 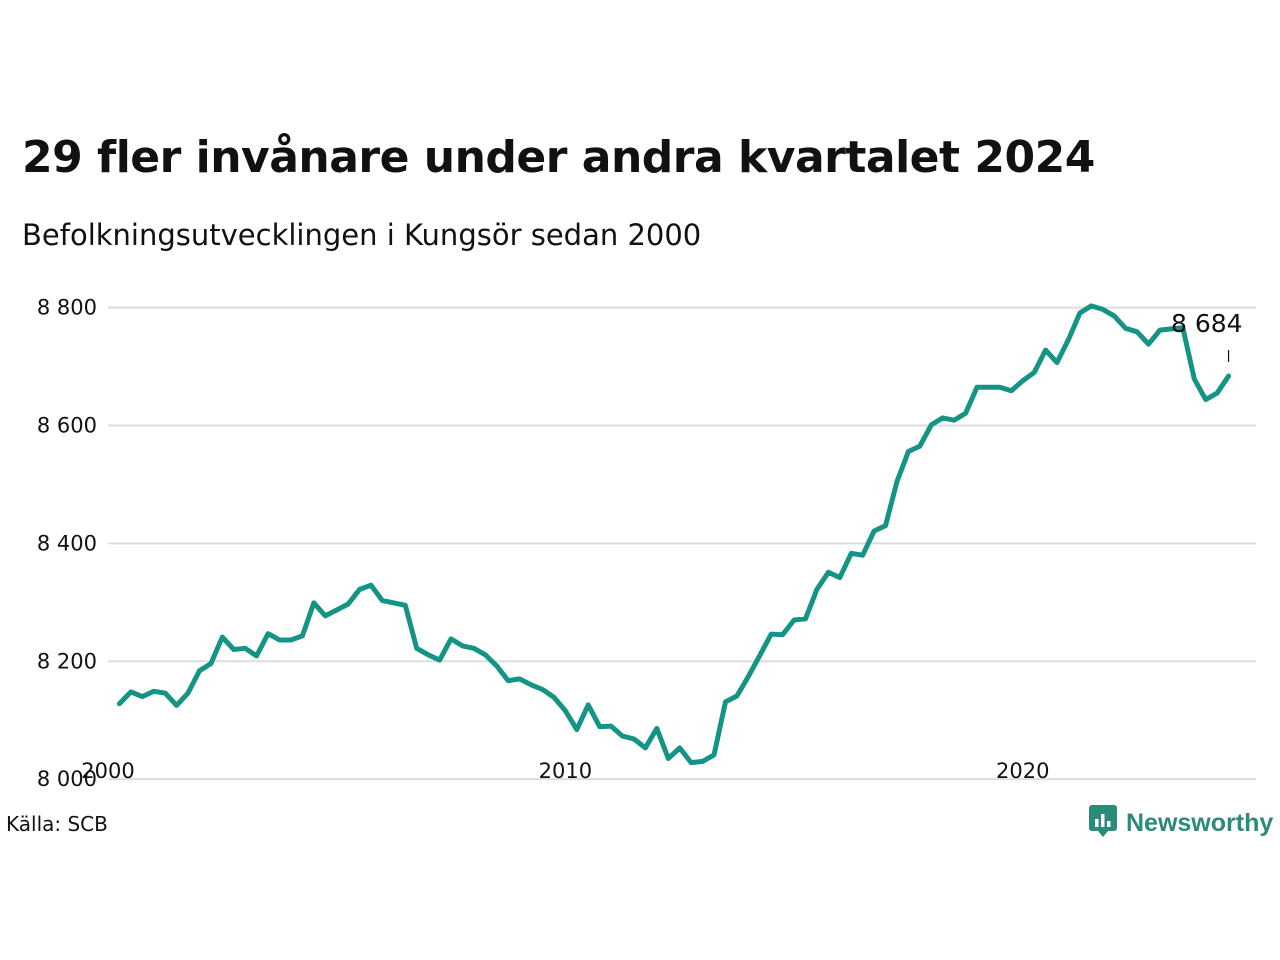 I want to click on annotation-layer: 8 684, so click(x=1207, y=336).